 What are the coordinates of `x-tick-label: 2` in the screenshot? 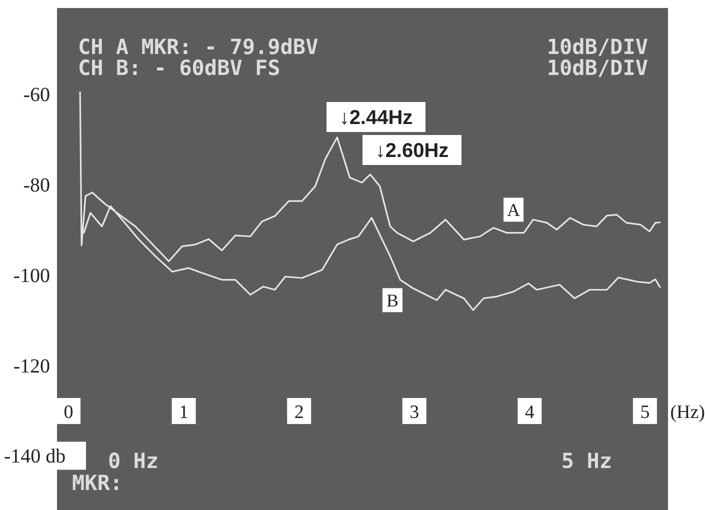 It's located at (299, 412).